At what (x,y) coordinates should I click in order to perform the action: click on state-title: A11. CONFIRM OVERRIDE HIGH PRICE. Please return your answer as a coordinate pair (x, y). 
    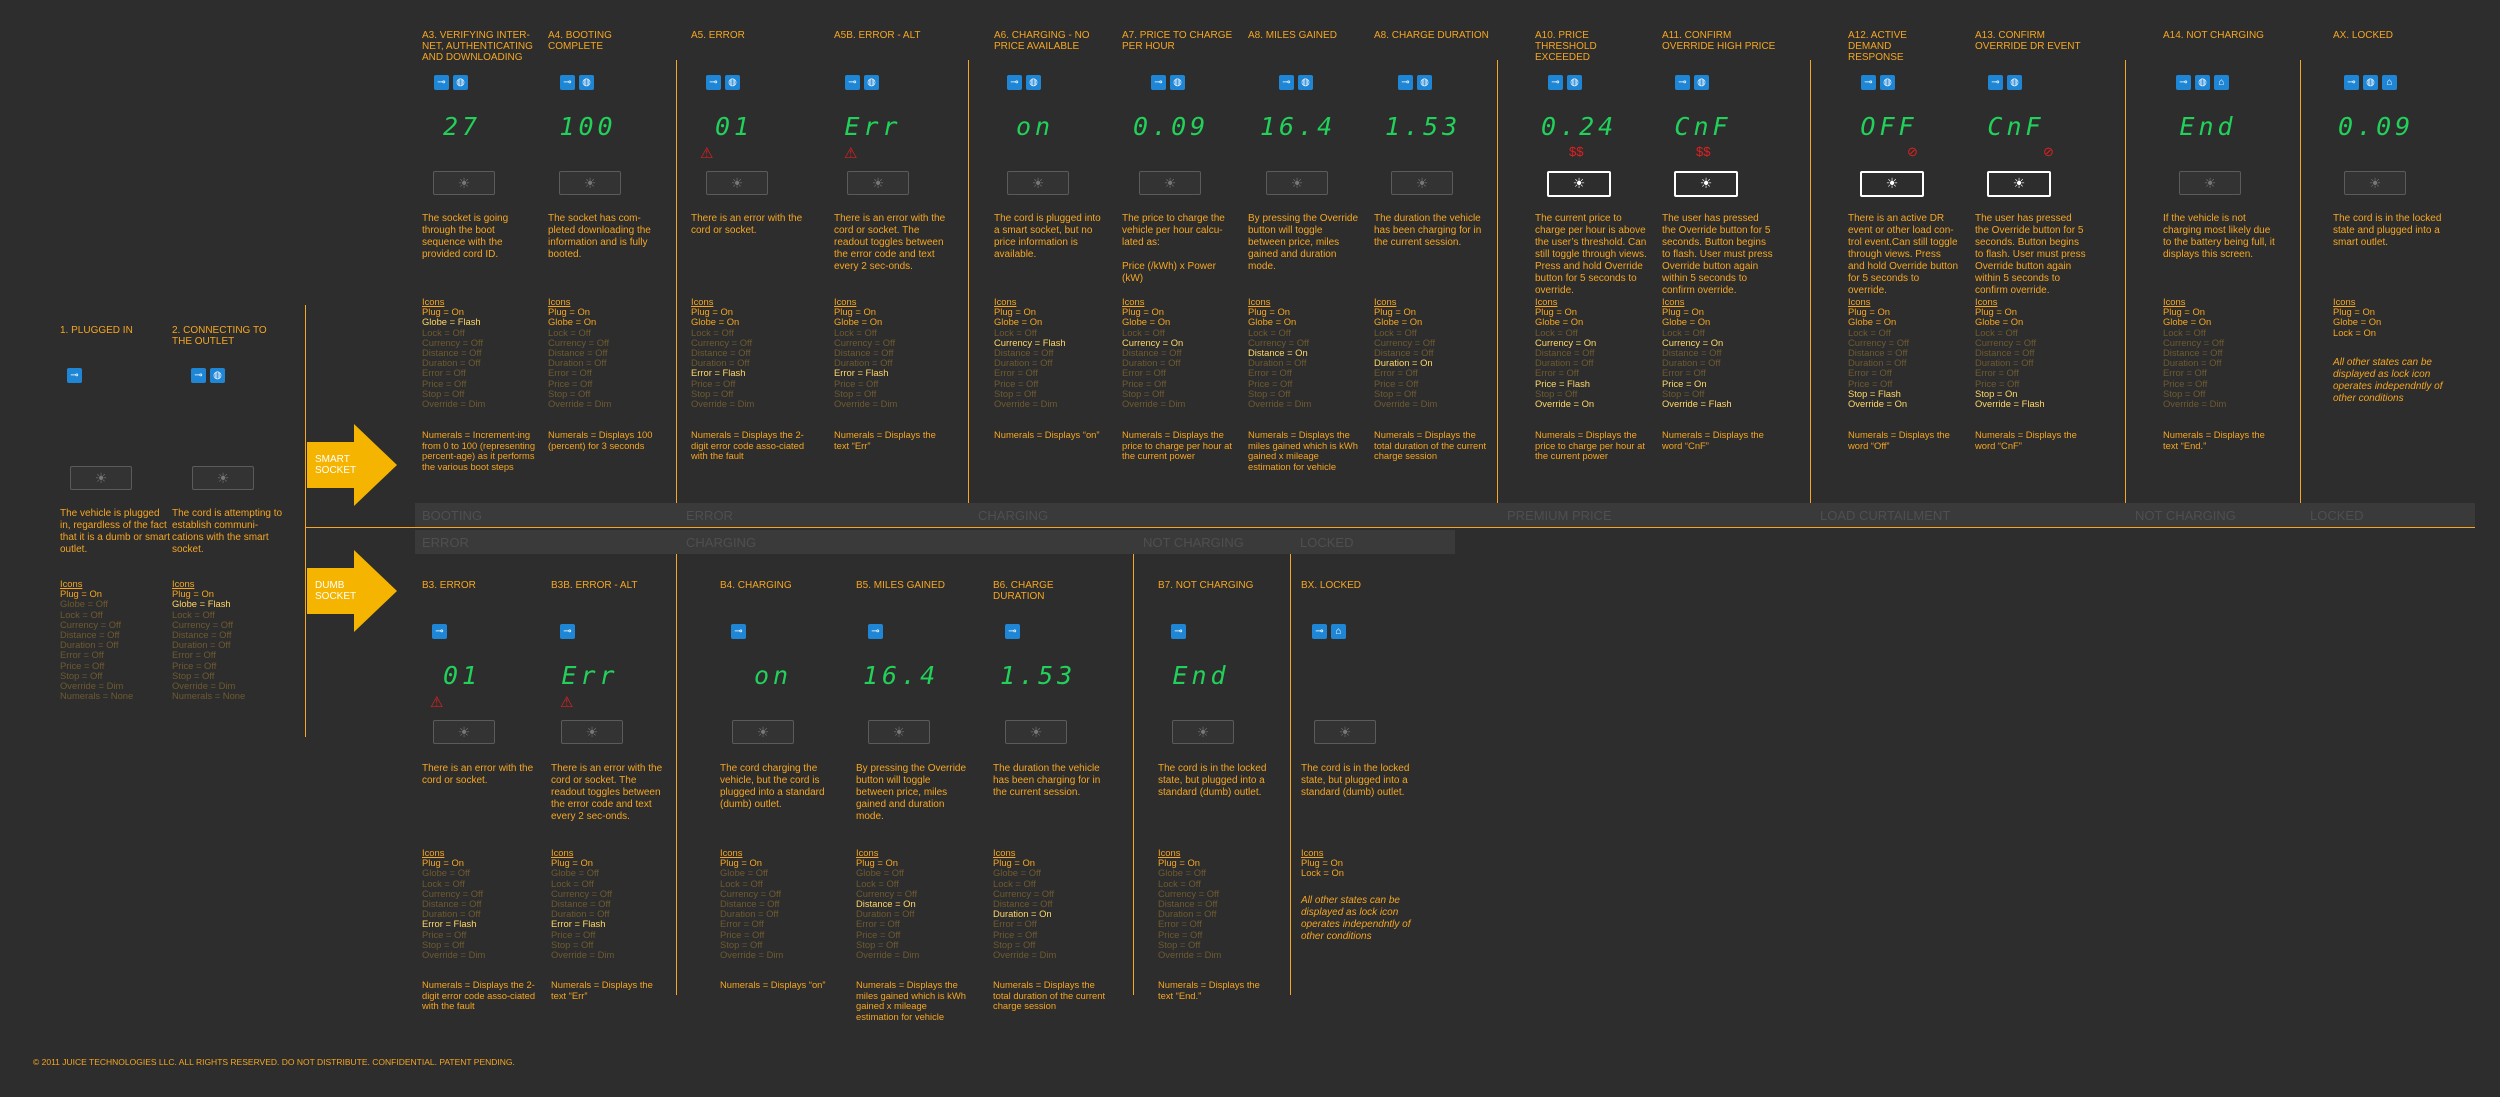
    Looking at the image, I should click on (1719, 41).